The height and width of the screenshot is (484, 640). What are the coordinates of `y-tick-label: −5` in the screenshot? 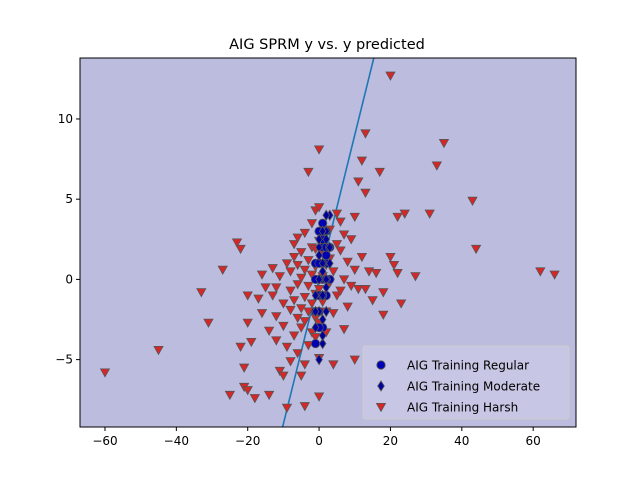 It's located at (64, 360).